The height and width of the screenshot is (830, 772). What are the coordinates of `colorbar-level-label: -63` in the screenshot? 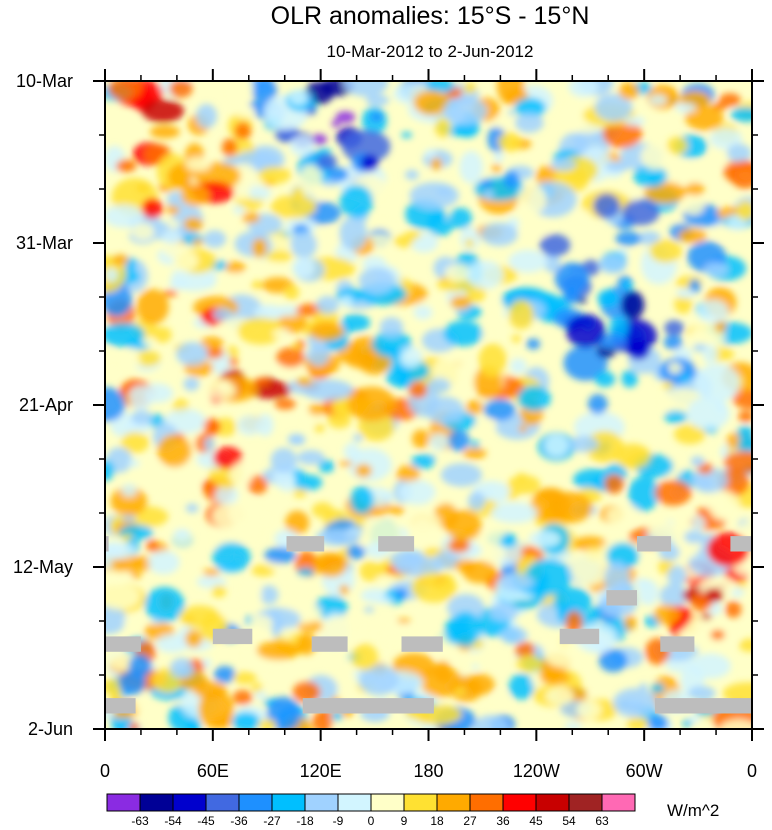 It's located at (140, 821).